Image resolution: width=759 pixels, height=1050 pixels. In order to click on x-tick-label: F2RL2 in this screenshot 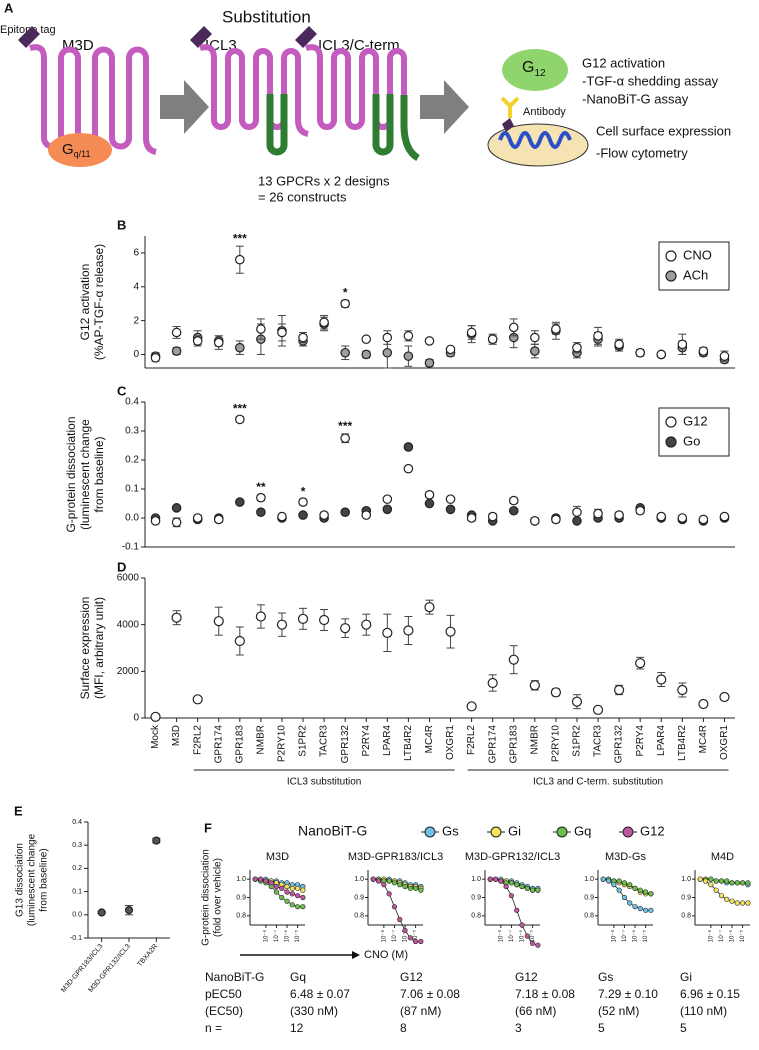, I will do `click(197, 740)`.